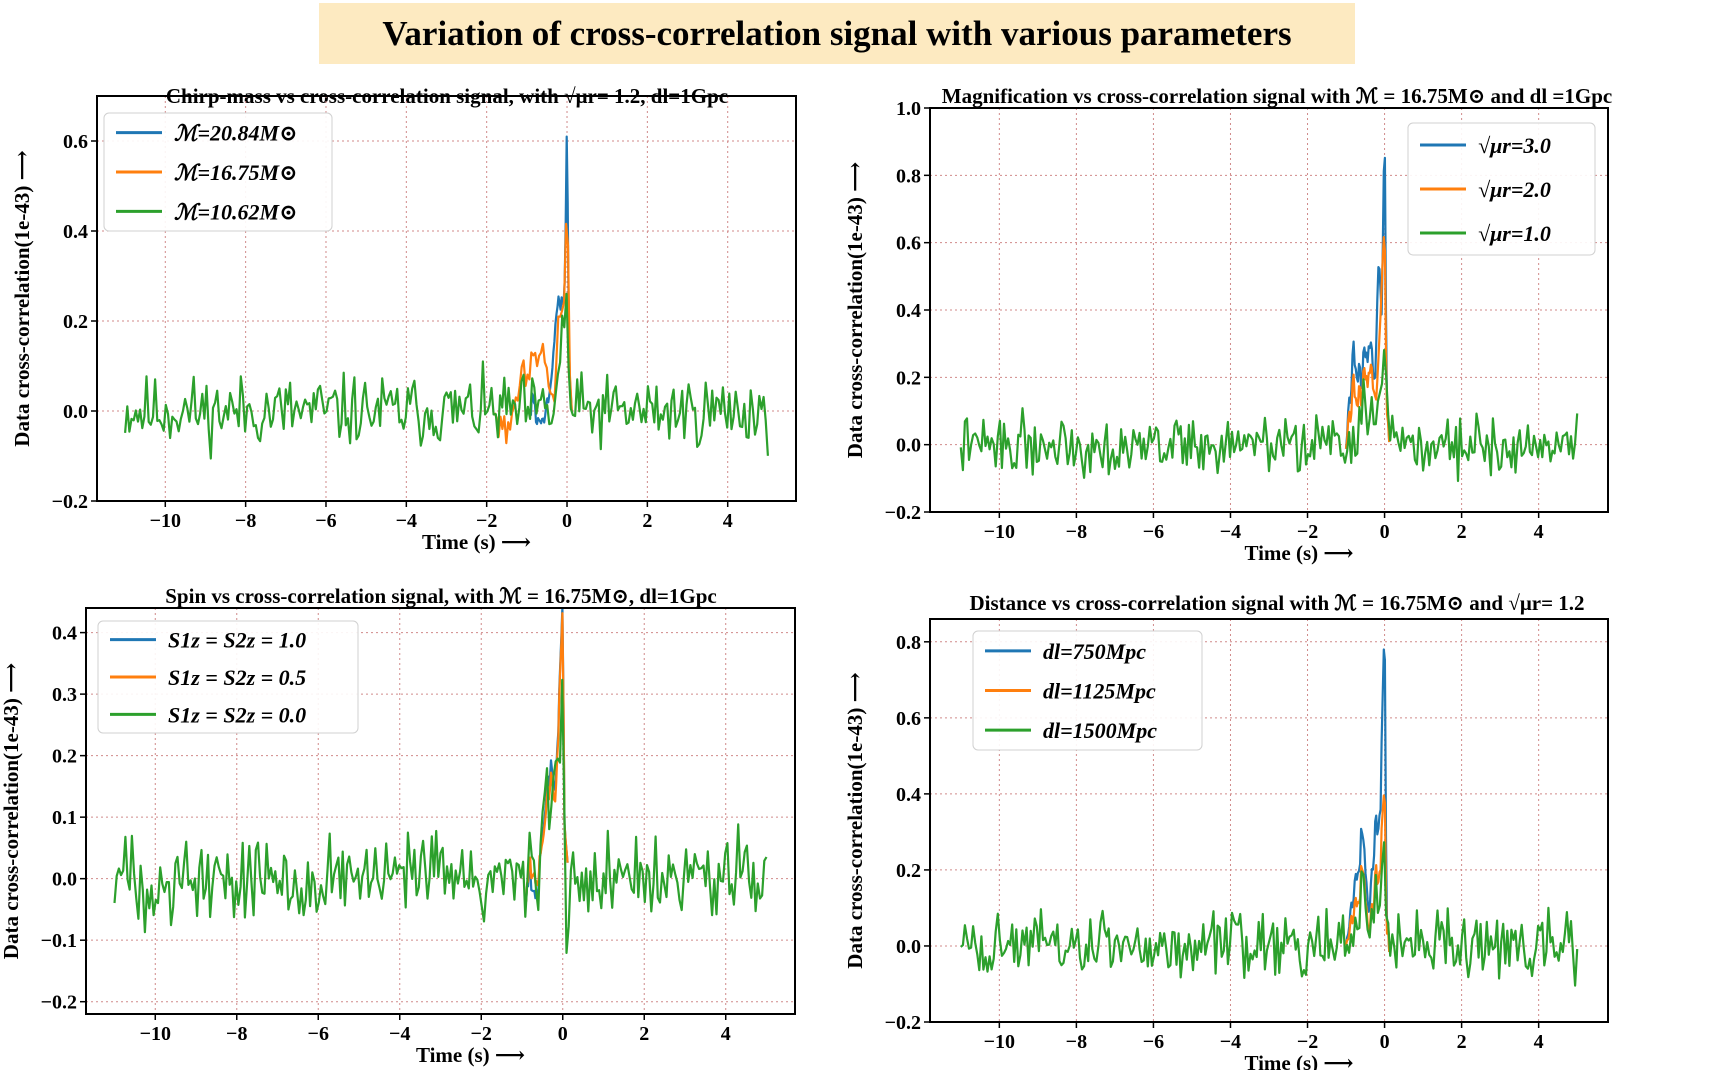 The height and width of the screenshot is (1070, 1736). What do you see at coordinates (1514, 233) in the screenshot?
I see `legend-label: √μr=1.0` at bounding box center [1514, 233].